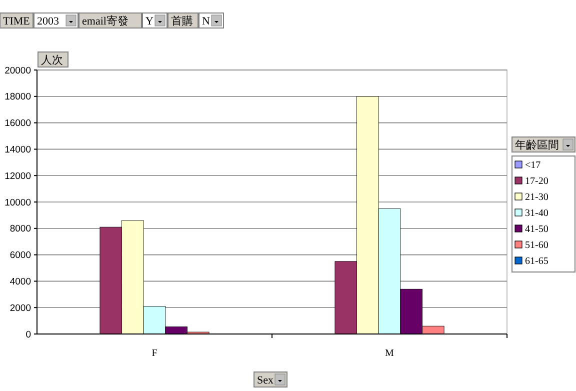  I want to click on legend-label: 31-40, so click(536, 213).